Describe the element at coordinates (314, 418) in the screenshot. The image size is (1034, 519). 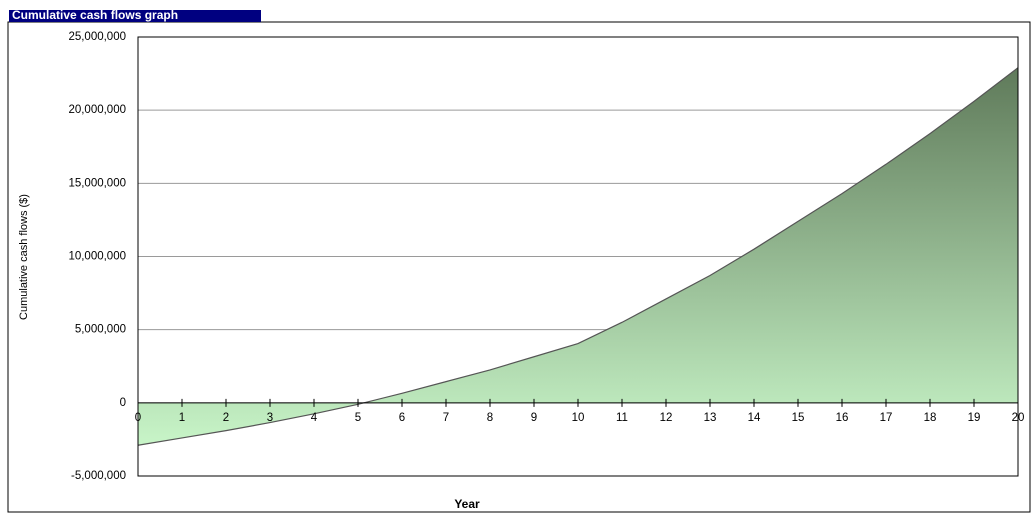
I see `x-tick-label: 4` at that location.